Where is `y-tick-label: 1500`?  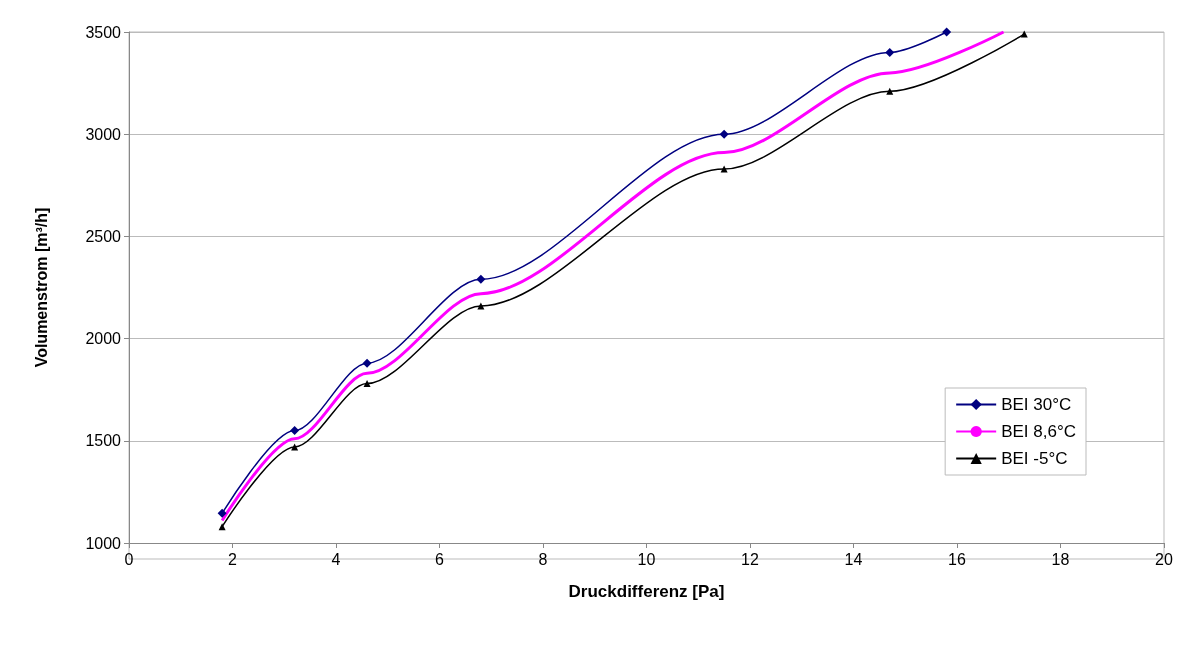 y-tick-label: 1500 is located at coordinates (103, 441).